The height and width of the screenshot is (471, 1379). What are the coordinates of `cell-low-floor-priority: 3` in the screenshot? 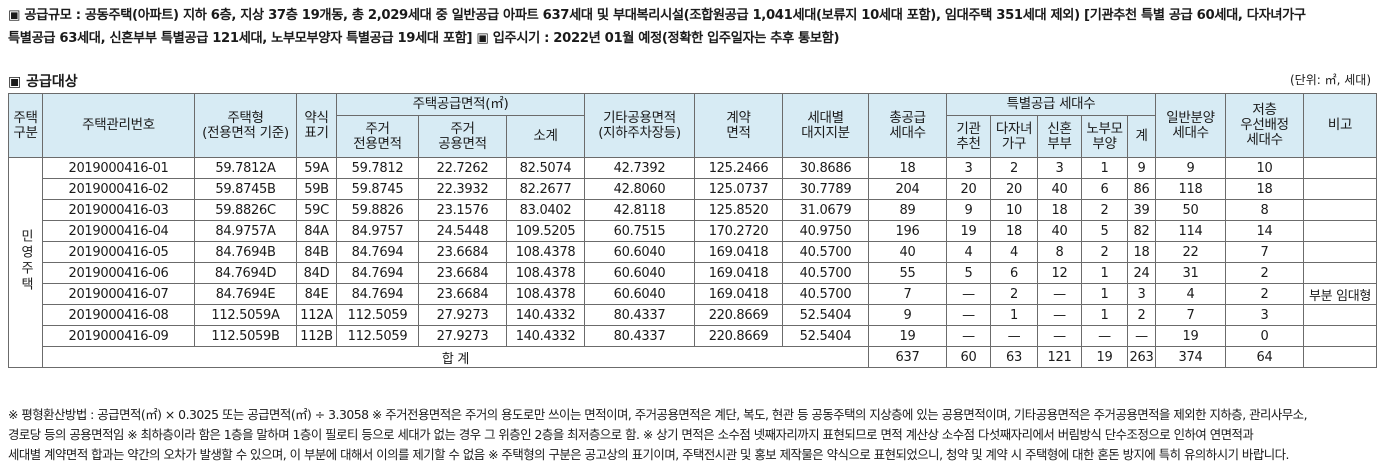 It's located at (1265, 315).